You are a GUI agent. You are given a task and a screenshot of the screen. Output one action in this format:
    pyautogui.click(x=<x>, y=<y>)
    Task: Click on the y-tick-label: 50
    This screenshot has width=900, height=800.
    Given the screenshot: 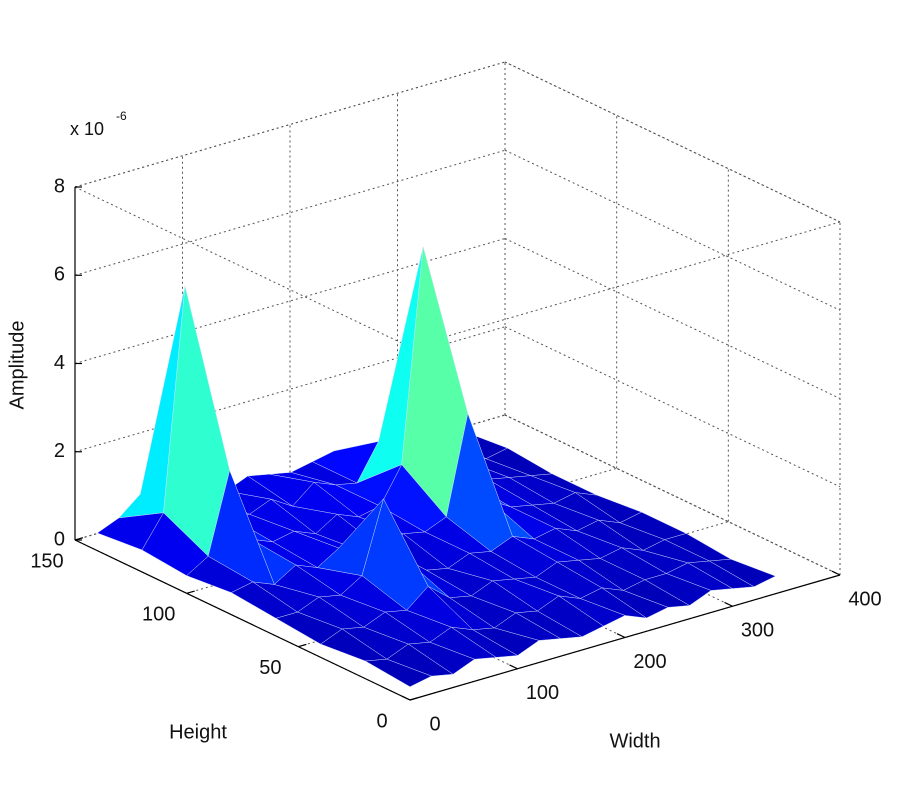 What is the action you would take?
    pyautogui.click(x=270, y=668)
    